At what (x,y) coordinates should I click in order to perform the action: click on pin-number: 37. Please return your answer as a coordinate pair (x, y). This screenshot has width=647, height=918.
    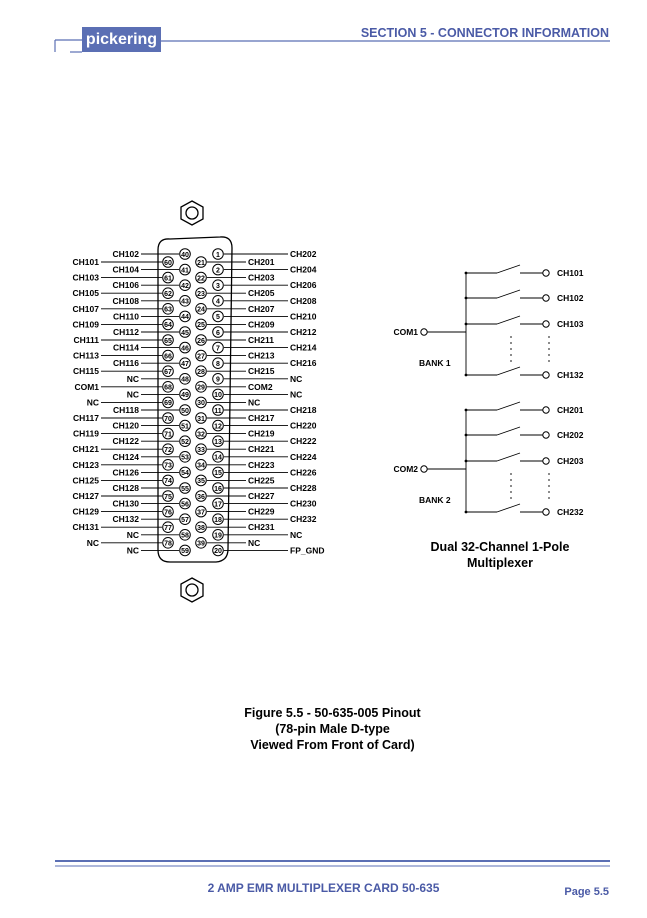
    Looking at the image, I should click on (201, 512).